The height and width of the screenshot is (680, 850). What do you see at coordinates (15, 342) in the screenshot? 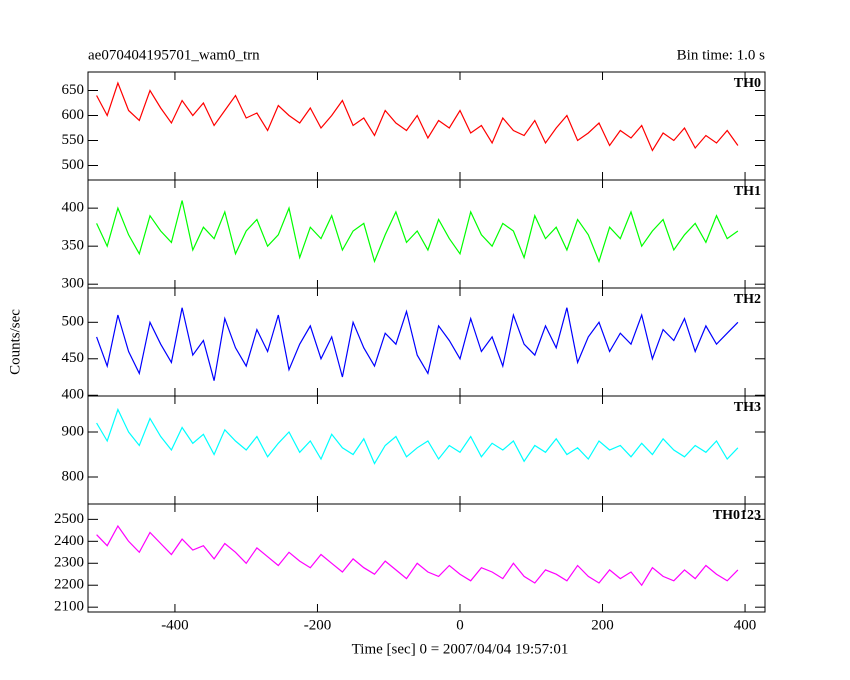
I see `y-axis-label: Counts/sec` at bounding box center [15, 342].